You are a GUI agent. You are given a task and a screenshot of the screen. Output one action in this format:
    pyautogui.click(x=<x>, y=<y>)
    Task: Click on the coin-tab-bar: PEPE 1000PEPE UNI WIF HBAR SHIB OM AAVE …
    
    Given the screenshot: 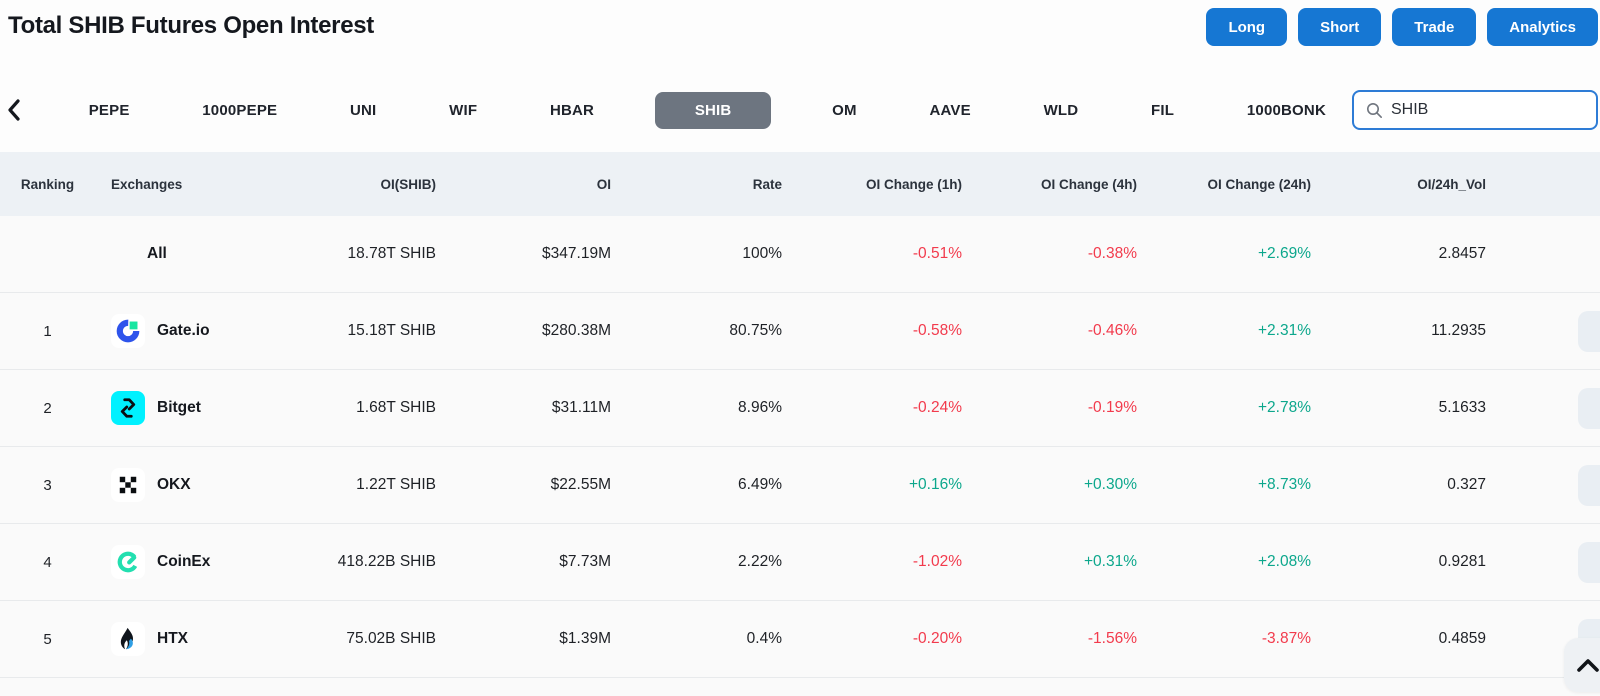 What is the action you would take?
    pyautogui.click(x=800, y=114)
    